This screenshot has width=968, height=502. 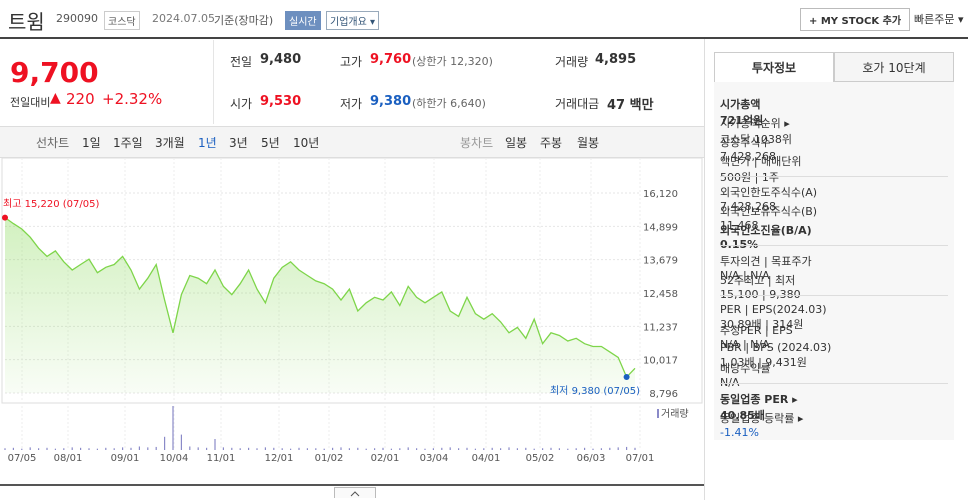 What do you see at coordinates (939, 19) in the screenshot?
I see `quick-order: 빠른주문 ▾` at bounding box center [939, 19].